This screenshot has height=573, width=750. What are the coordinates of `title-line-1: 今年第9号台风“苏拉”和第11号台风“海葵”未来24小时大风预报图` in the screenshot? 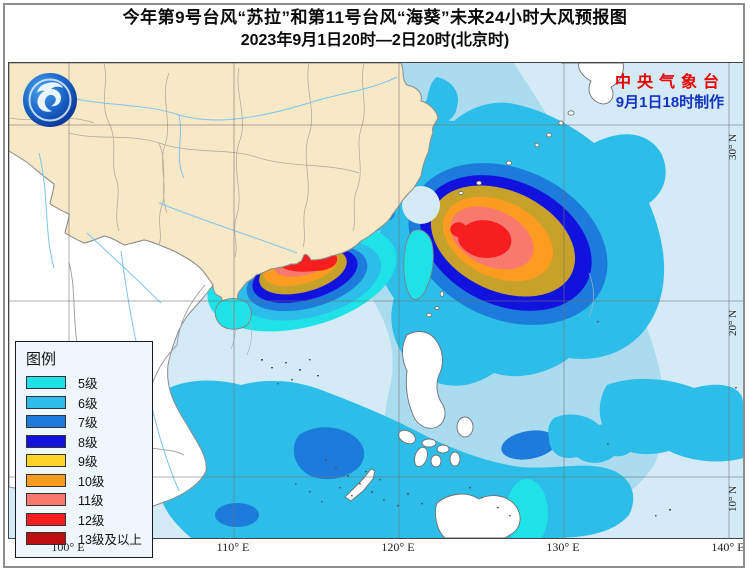 It's located at (375, 17).